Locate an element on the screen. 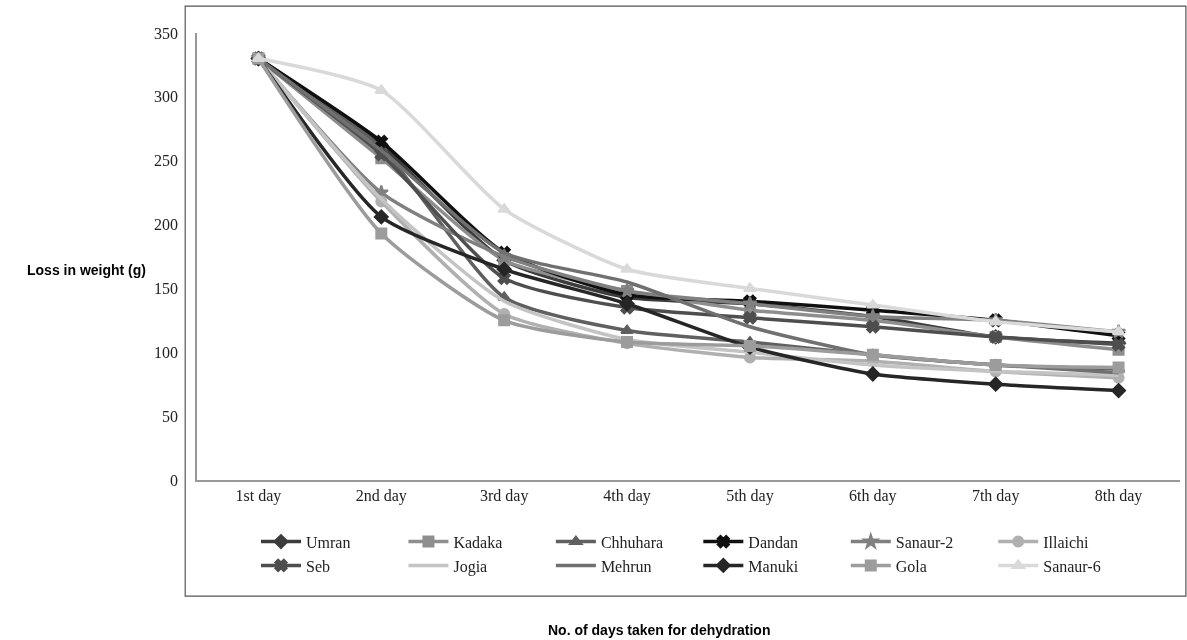 This screenshot has width=1187, height=640. x-tick-label: 2nd day is located at coordinates (381, 495).